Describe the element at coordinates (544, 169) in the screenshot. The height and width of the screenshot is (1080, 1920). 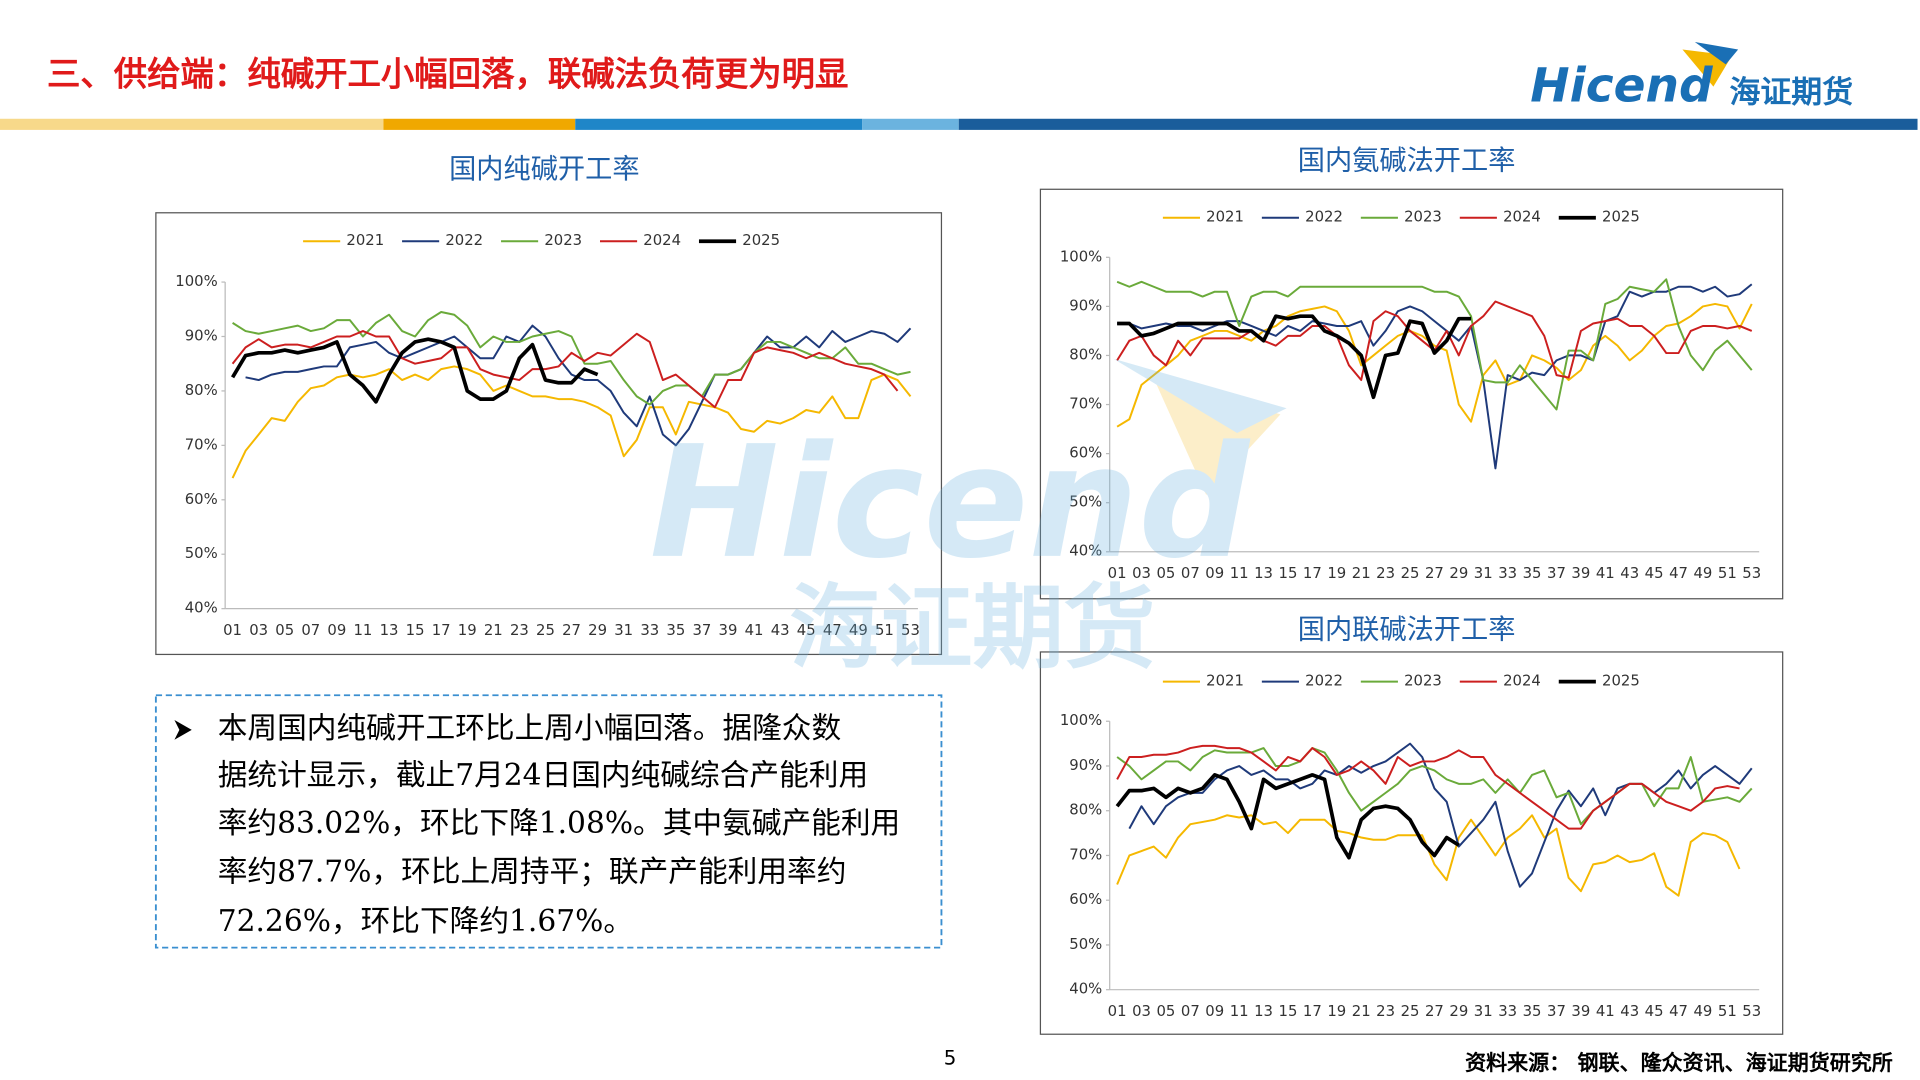
I see `chart-title: 国内纯碱开工率` at that location.